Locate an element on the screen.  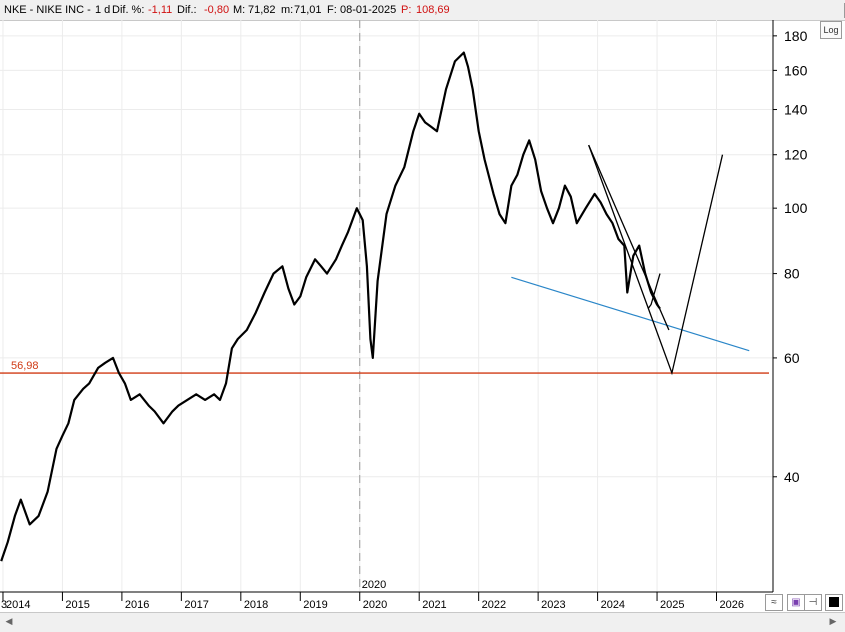
blue-support-line is located at coordinates (630, 314).